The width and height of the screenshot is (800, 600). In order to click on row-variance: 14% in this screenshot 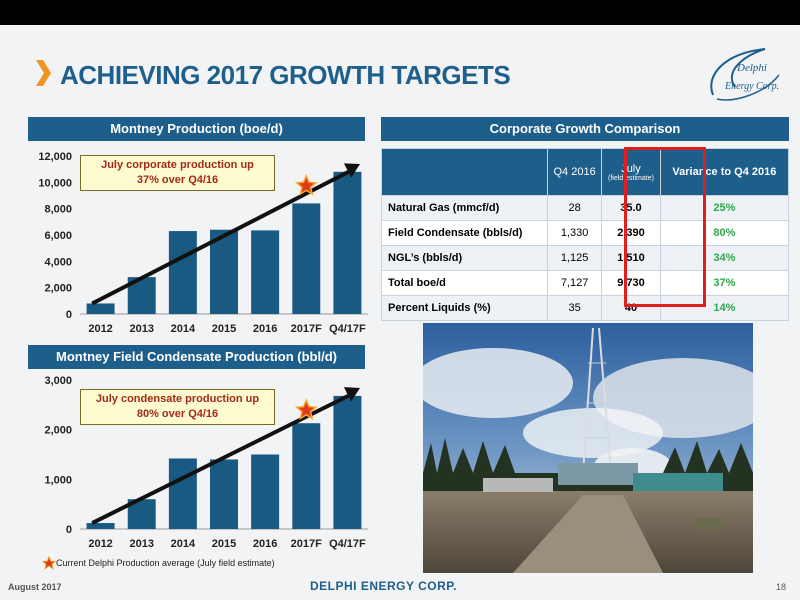, I will do `click(724, 308)`.